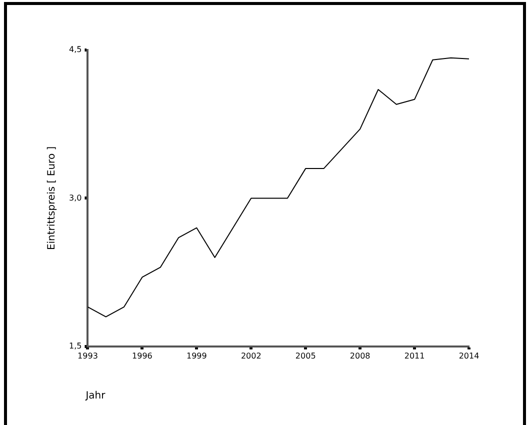 The width and height of the screenshot is (532, 425). I want to click on x-tick-label: 2002, so click(251, 355).